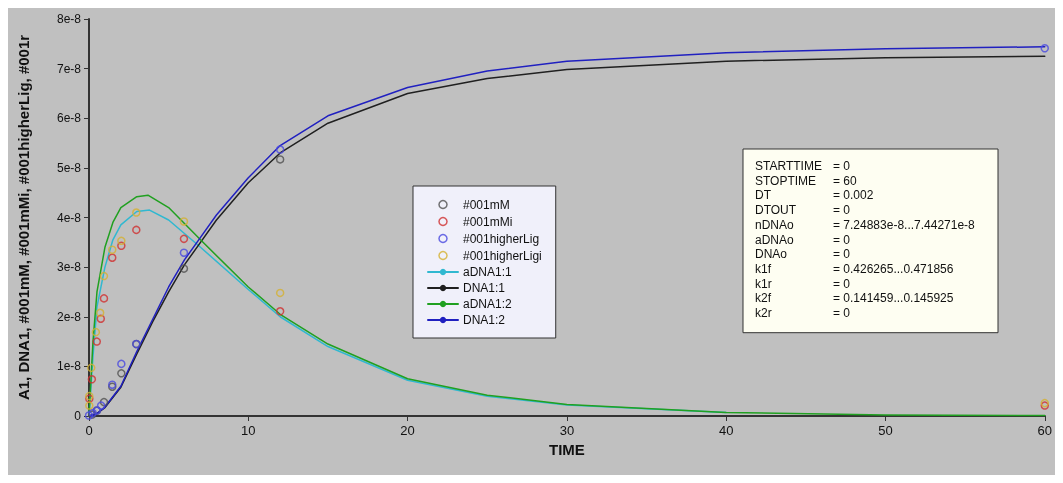  I want to click on legend-label: aDNA1:1, so click(488, 272).